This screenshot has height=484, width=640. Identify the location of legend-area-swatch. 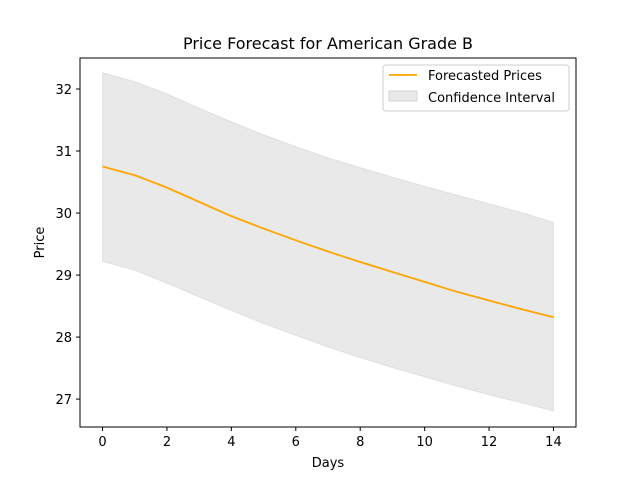
(403, 96).